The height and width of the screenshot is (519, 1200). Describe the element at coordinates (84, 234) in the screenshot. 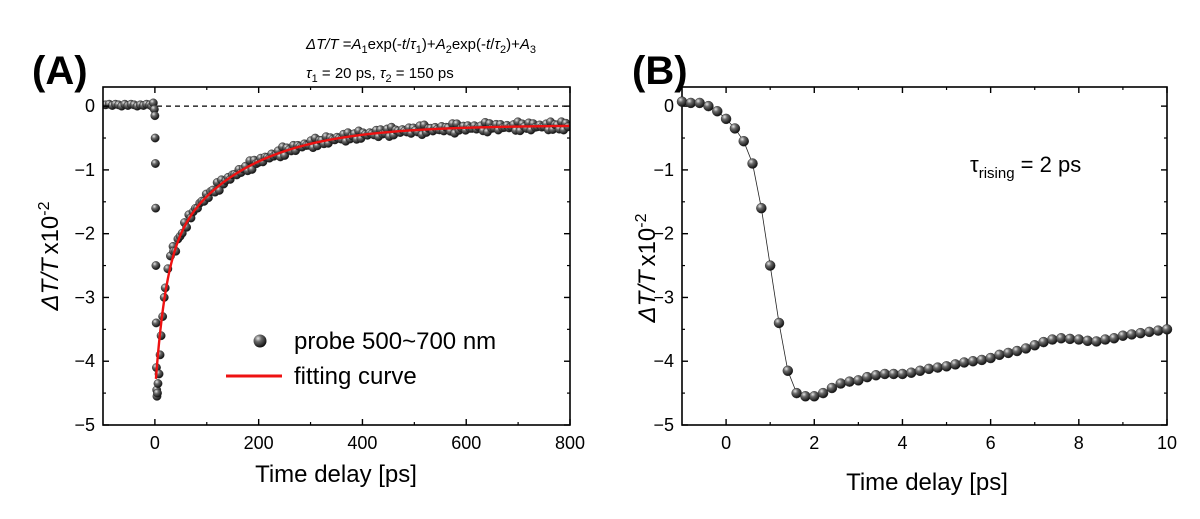

I see `y-tick-label-a: −2` at that location.